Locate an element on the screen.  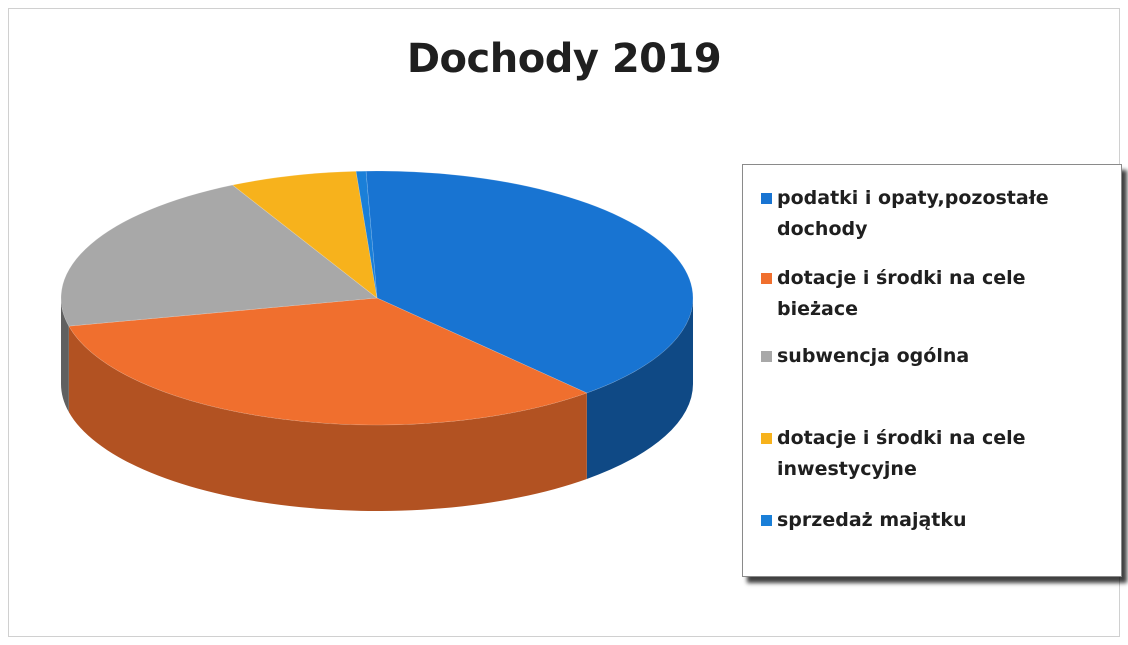
legend-item-3: dotacje i środki na cele inwestycyjne is located at coordinates (936, 454).